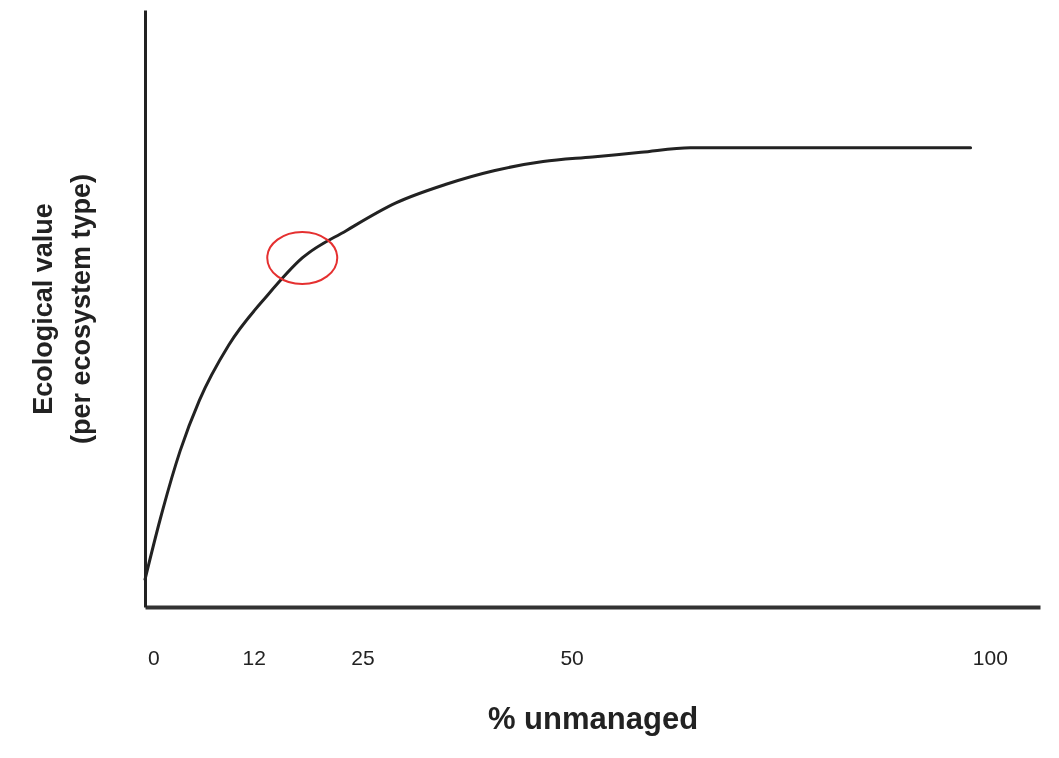 This screenshot has height=758, width=1059. Describe the element at coordinates (154, 657) in the screenshot. I see `x-tick-label: 0` at that location.